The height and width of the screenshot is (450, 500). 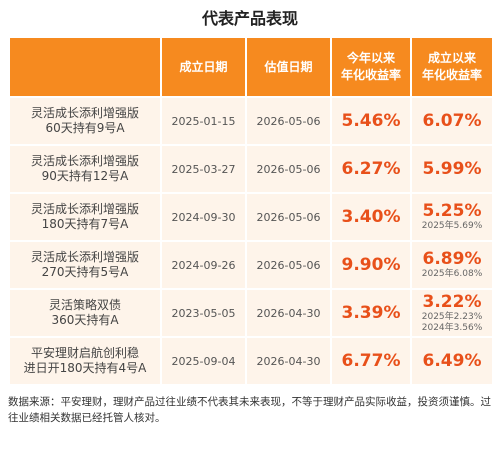 I want to click on text-line: 今年以来, so click(x=370, y=58).